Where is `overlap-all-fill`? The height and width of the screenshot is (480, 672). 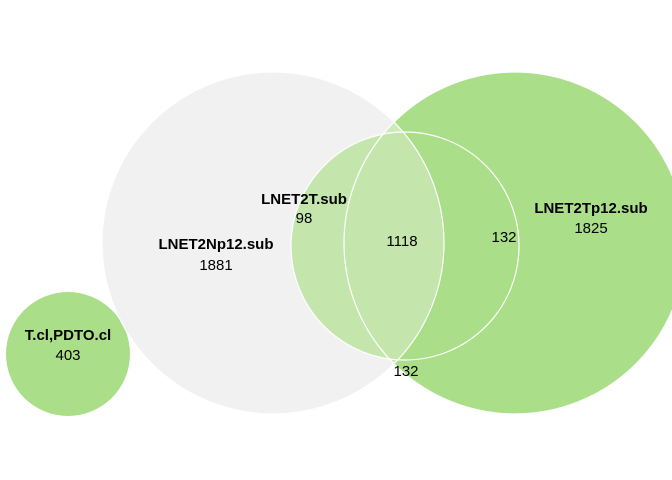 overlap-all-fill is located at coordinates (367, 246).